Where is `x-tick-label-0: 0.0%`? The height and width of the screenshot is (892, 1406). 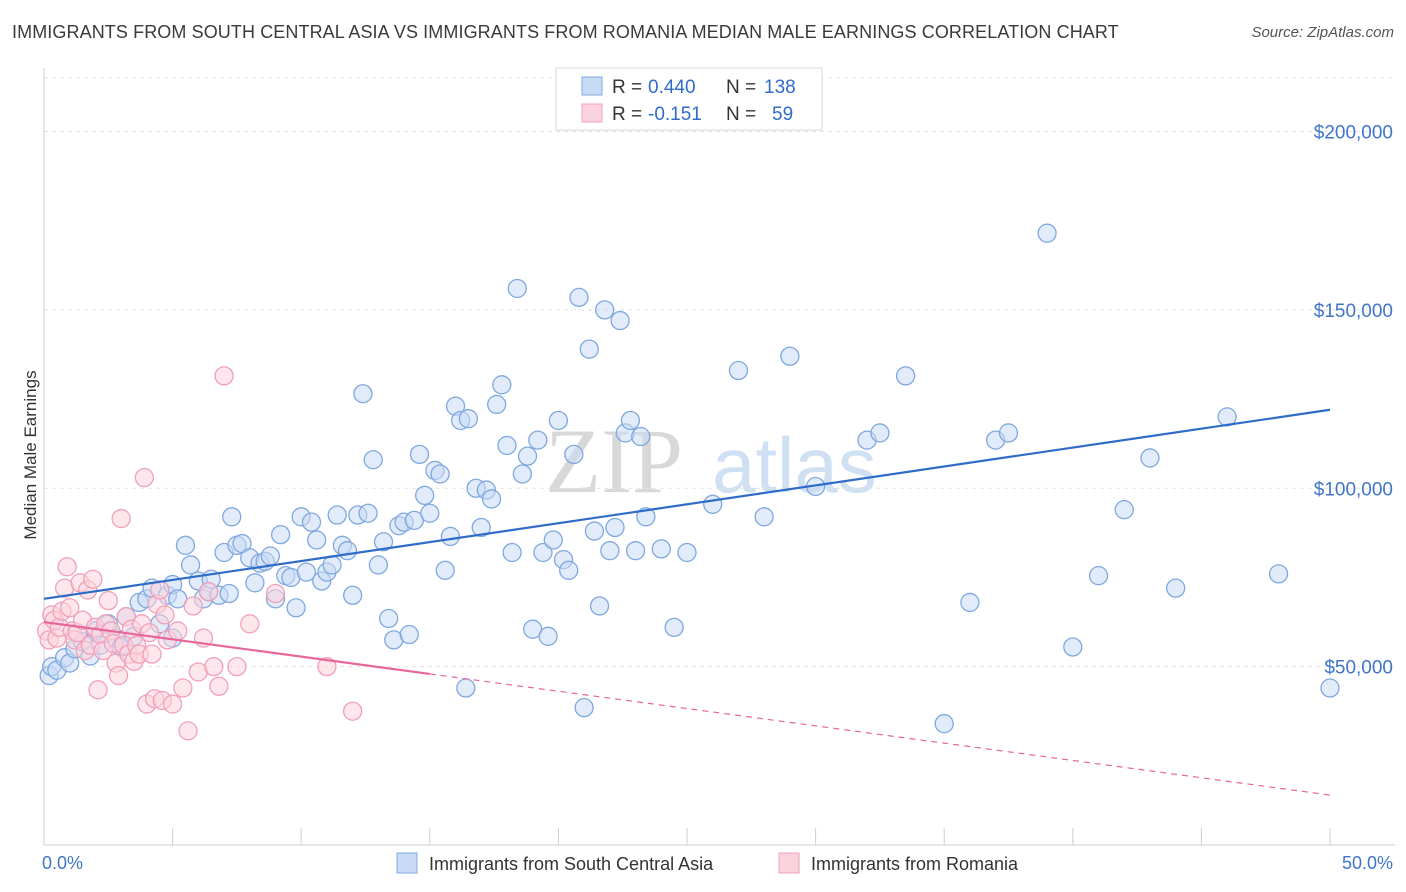
x-tick-label-0: 0.0% is located at coordinates (62, 863).